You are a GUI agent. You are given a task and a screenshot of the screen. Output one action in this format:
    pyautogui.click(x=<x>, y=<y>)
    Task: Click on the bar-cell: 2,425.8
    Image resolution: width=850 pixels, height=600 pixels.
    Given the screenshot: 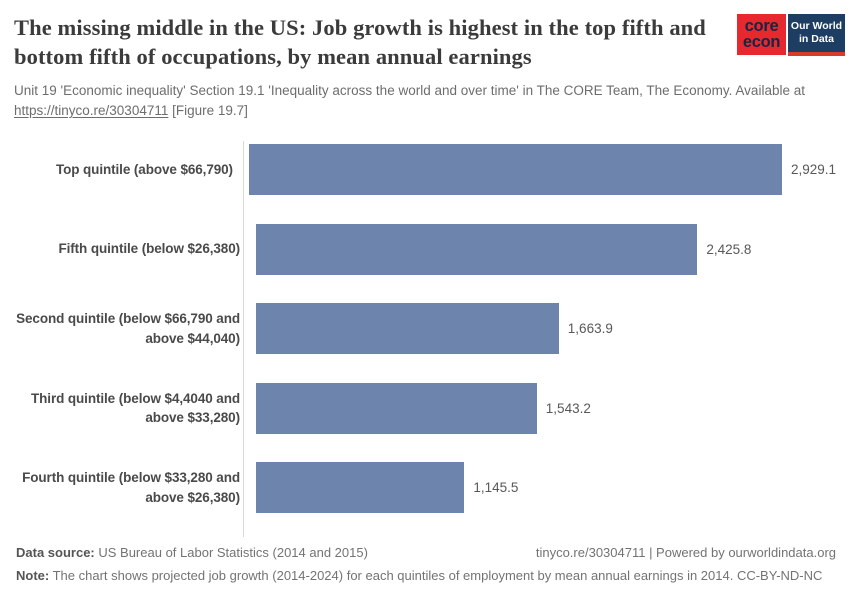 What is the action you would take?
    pyautogui.click(x=538, y=249)
    